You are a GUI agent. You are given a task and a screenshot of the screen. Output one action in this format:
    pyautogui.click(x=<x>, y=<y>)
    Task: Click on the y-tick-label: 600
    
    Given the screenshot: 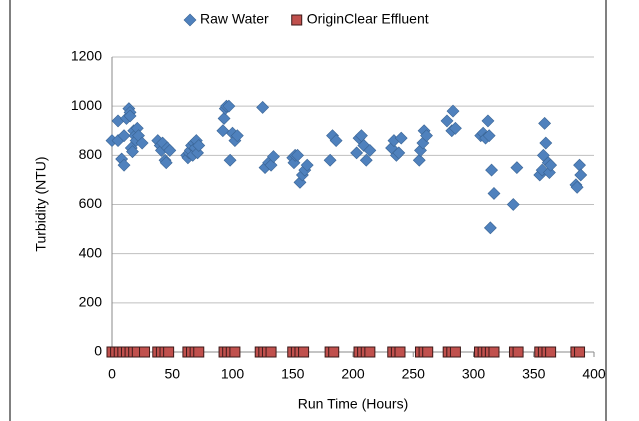 What is the action you would take?
    pyautogui.click(x=91, y=203)
    